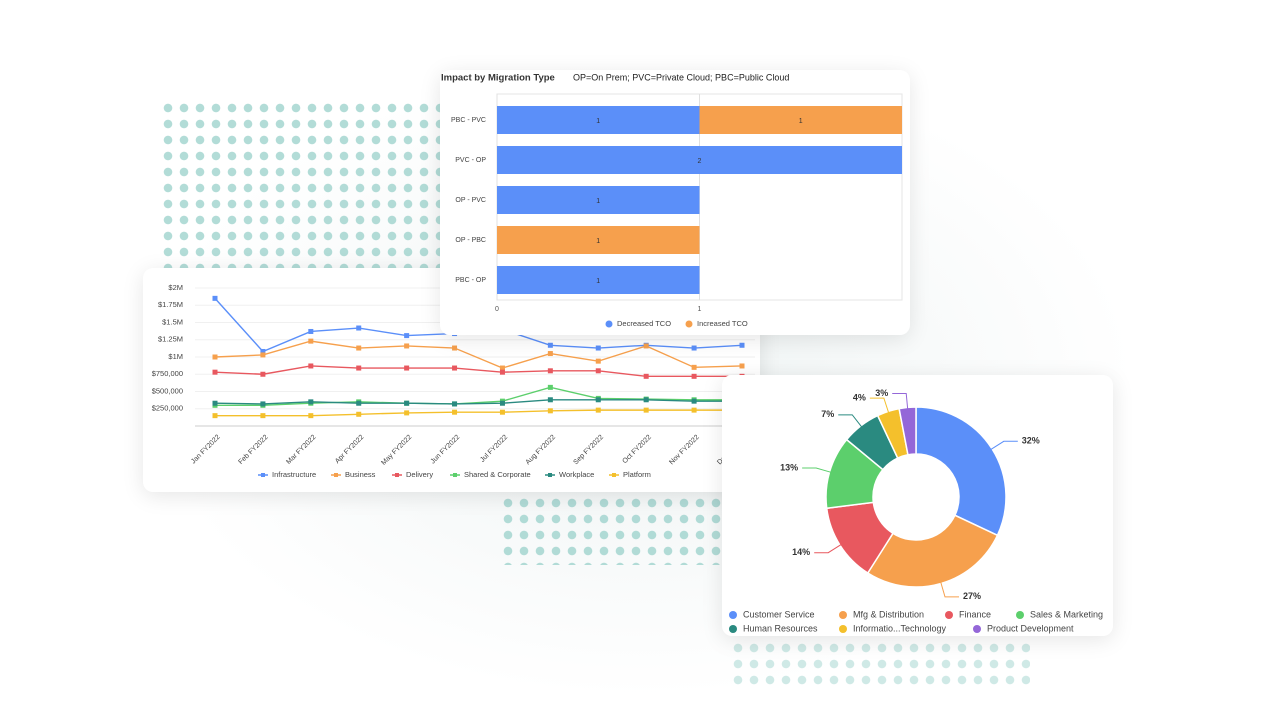 The width and height of the screenshot is (1280, 720). Describe the element at coordinates (470, 200) in the screenshot. I see `y-tick-label: OP - PVC` at that location.